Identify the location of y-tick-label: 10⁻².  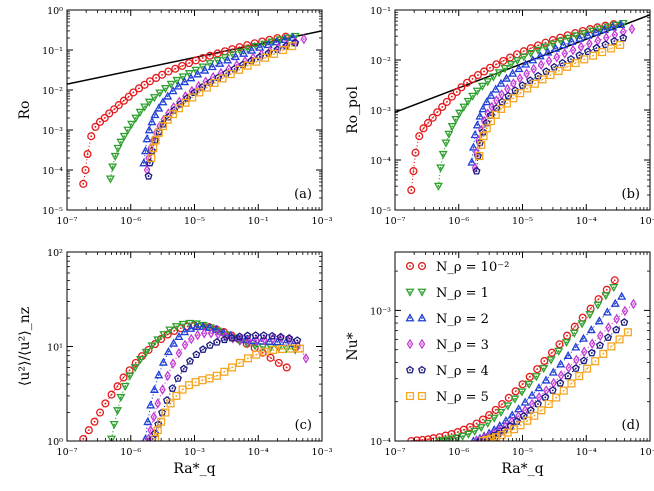
(380, 61).